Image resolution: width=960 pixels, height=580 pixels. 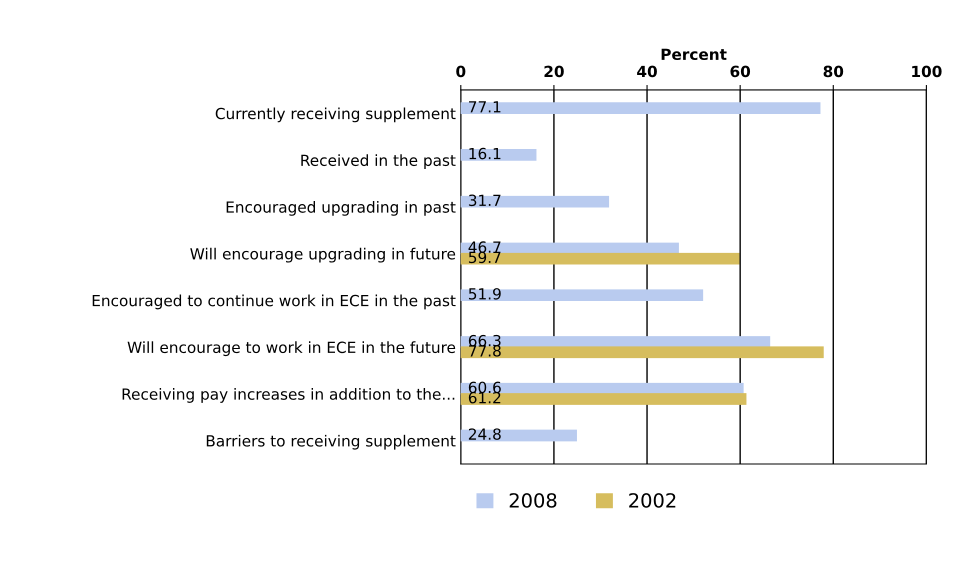 What do you see at coordinates (484, 258) in the screenshot?
I see `data-label: 59.7` at bounding box center [484, 258].